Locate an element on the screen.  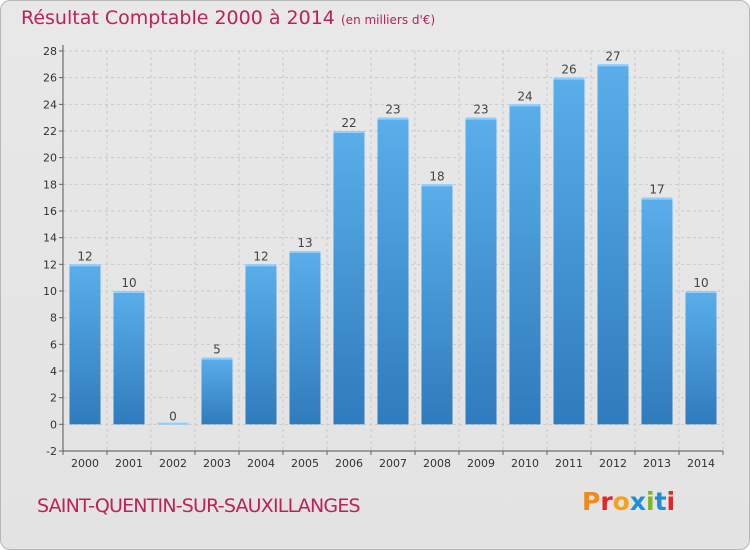
y-tick-label: -2 is located at coordinates (51, 451).